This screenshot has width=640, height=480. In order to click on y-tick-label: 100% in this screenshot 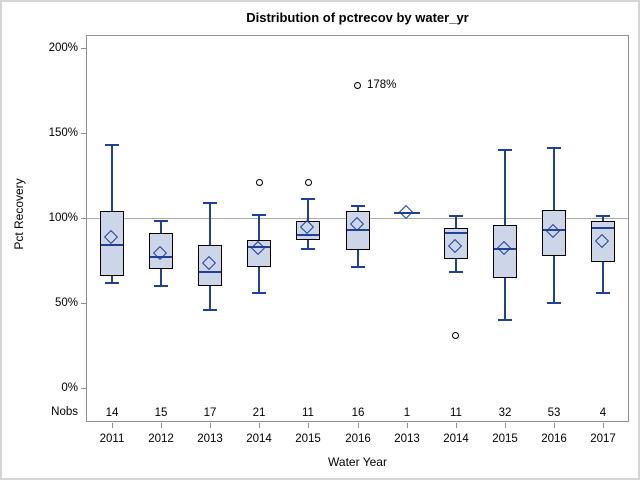, I will do `click(63, 218)`.